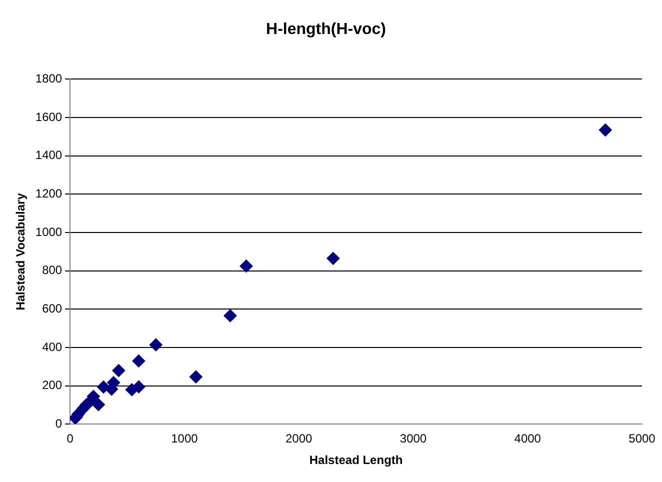 Image resolution: width=662 pixels, height=482 pixels. Describe the element at coordinates (48, 79) in the screenshot. I see `y-tick-label: 1800` at that location.